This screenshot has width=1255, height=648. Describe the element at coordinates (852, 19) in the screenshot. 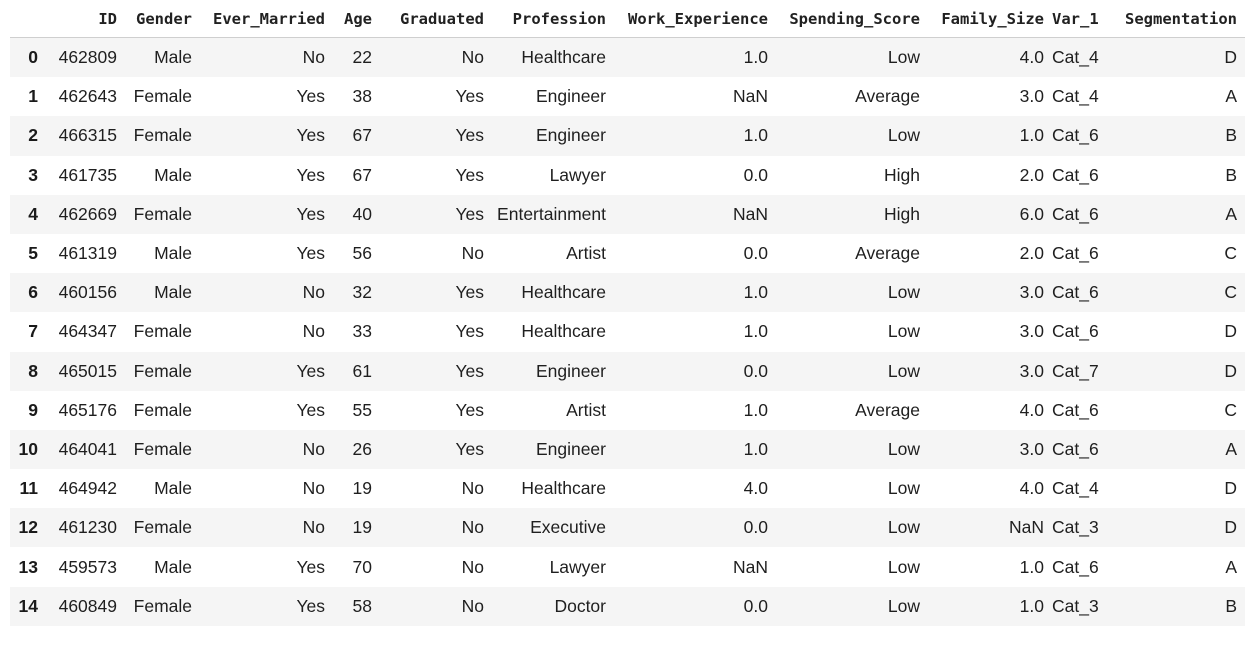

I see `column-header: Spending_Score` at that location.